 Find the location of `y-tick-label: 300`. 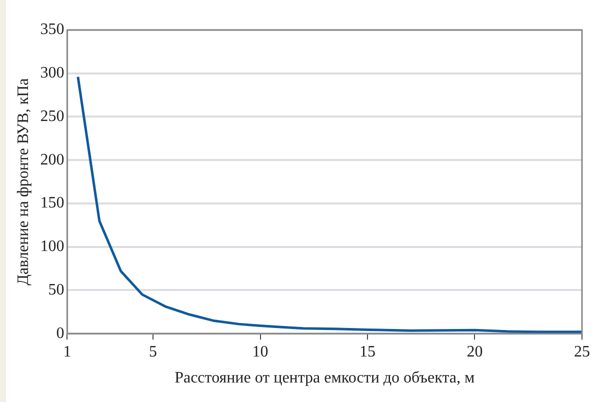

y-tick-label: 300 is located at coordinates (52, 73).